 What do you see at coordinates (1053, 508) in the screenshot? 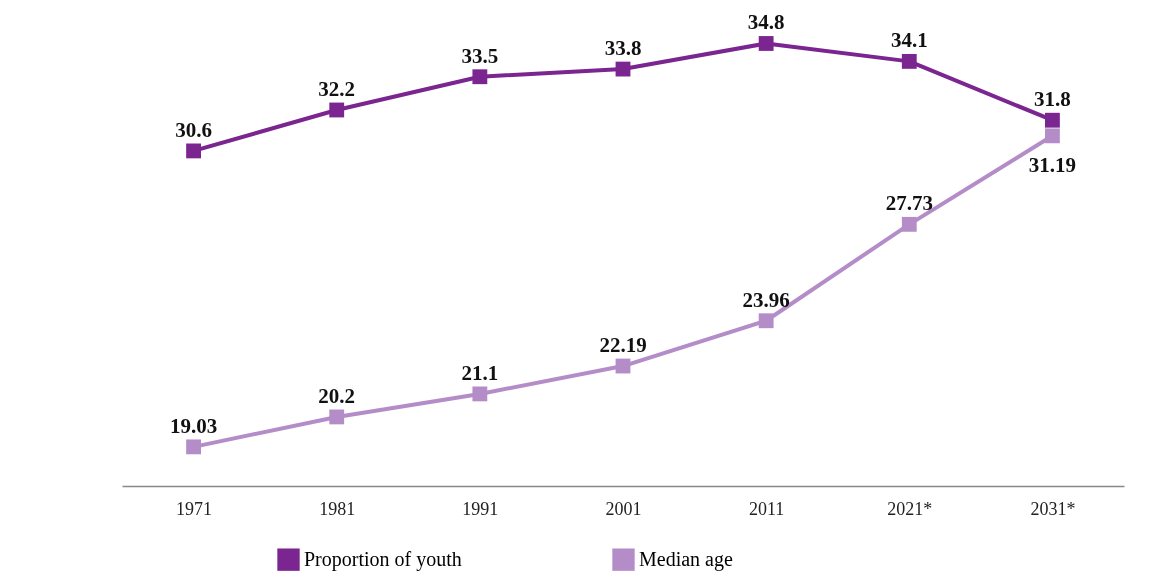
I see `x-tick-label: 2031*` at bounding box center [1053, 508].